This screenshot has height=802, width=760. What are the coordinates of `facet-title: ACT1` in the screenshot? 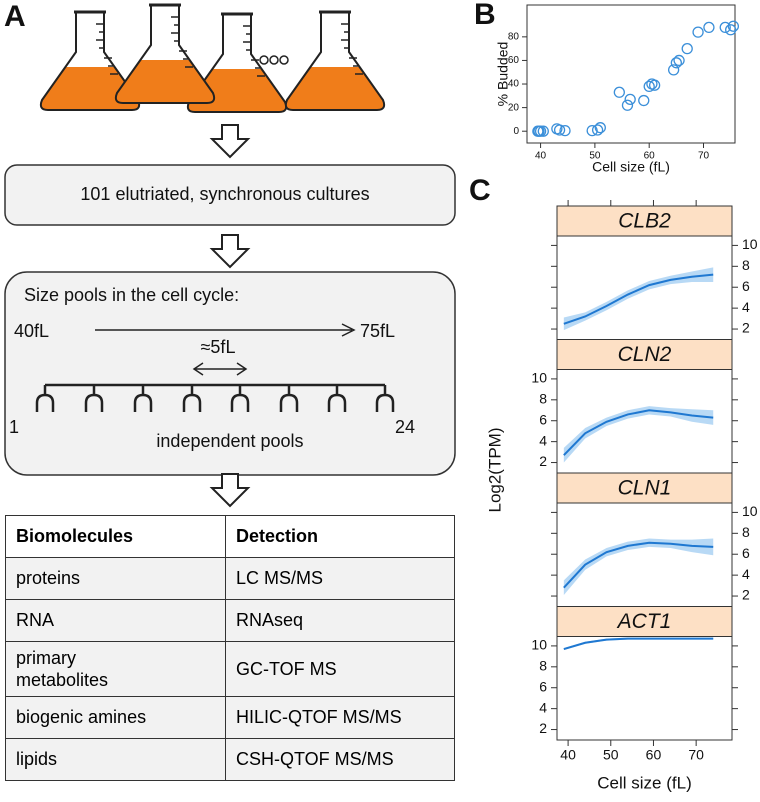 It's located at (644, 621).